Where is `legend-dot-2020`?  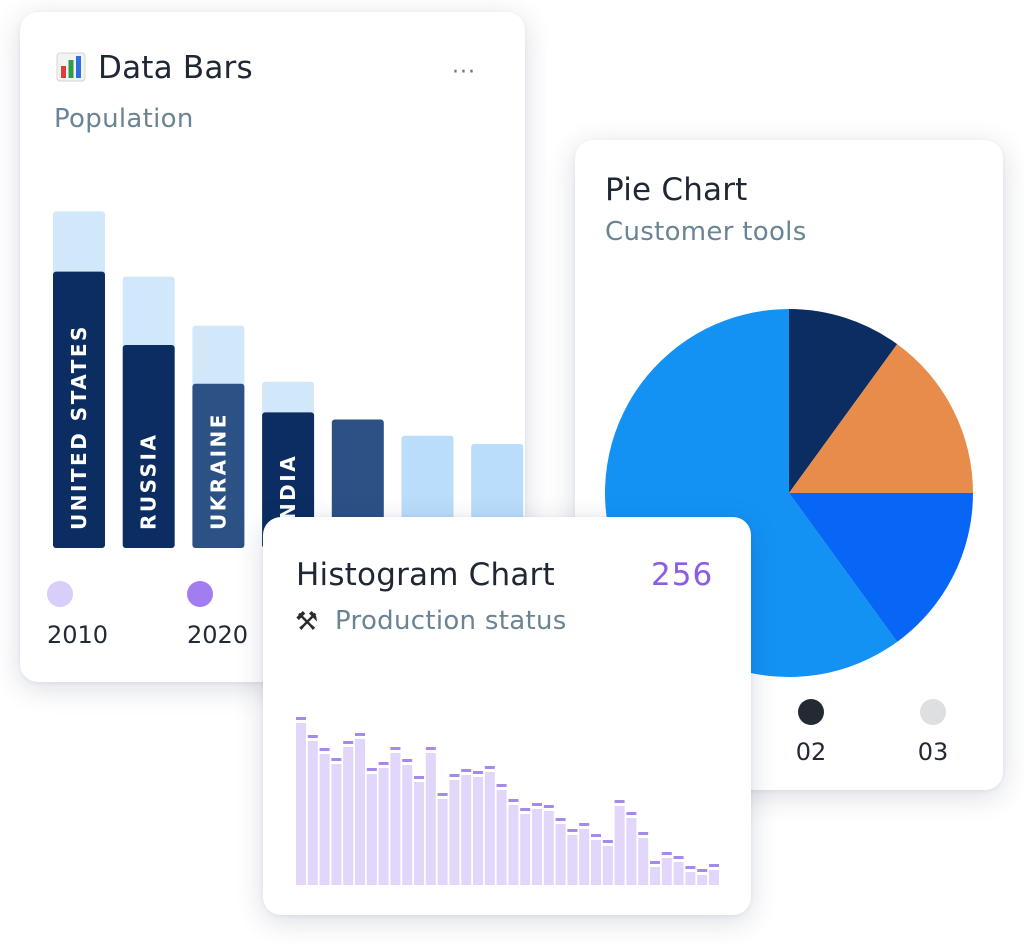 legend-dot-2020 is located at coordinates (200, 594).